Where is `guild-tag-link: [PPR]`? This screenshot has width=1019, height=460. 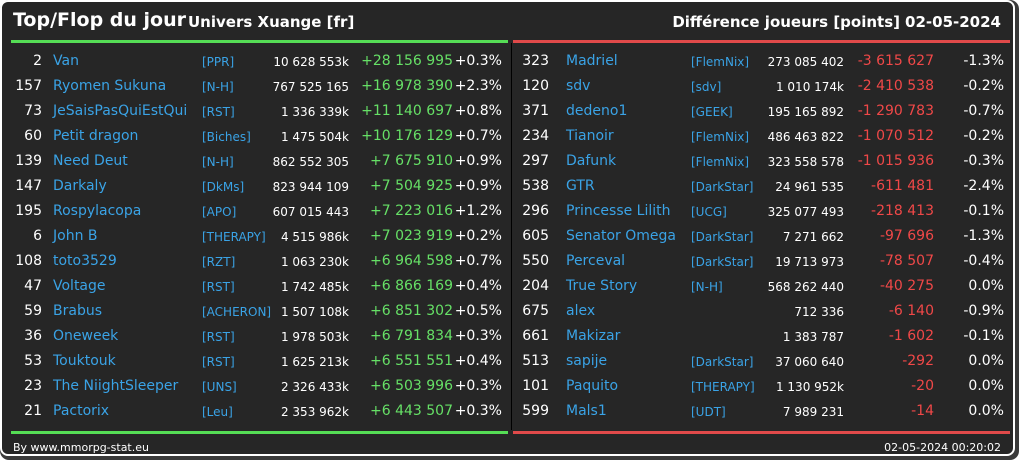
guild-tag-link: [PPR] is located at coordinates (218, 62).